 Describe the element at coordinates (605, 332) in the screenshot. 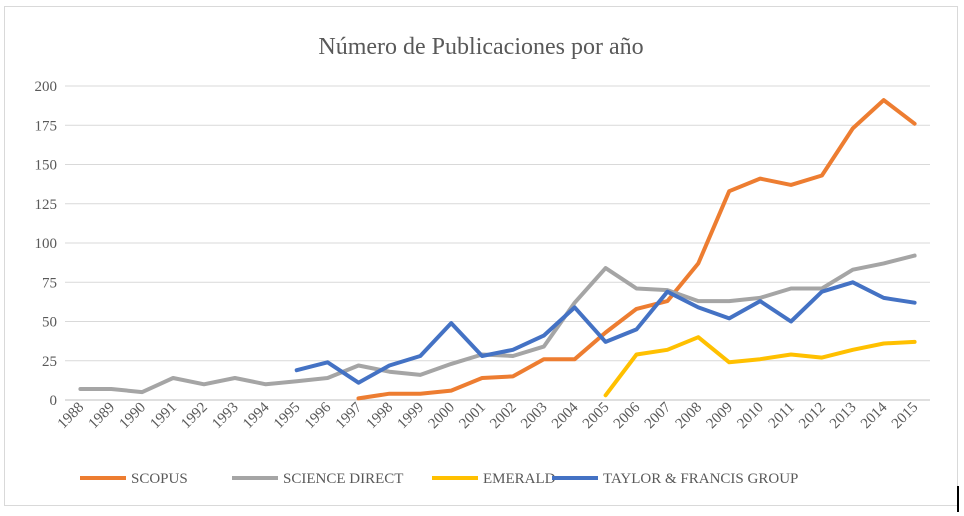

I see `series-line-taylor-francis-group` at that location.